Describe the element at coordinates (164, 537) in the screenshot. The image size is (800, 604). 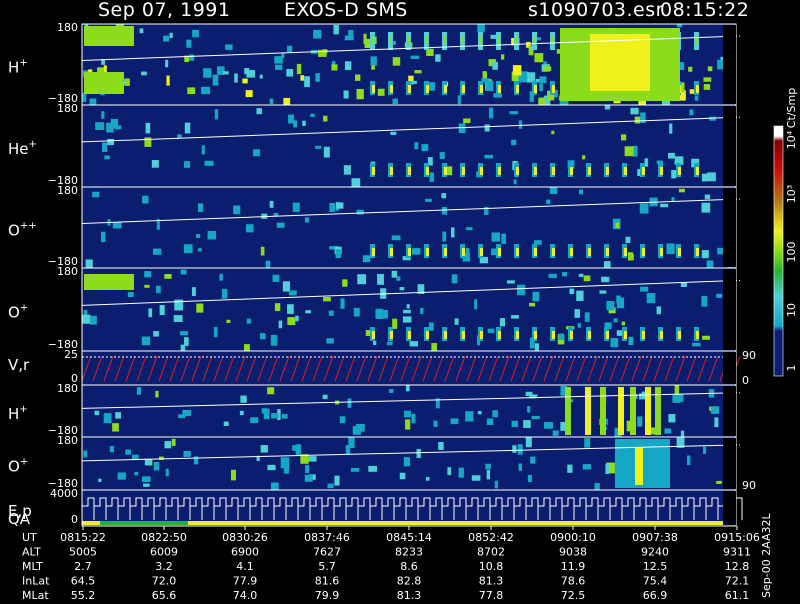
I see `footer-value: 0822:50` at that location.